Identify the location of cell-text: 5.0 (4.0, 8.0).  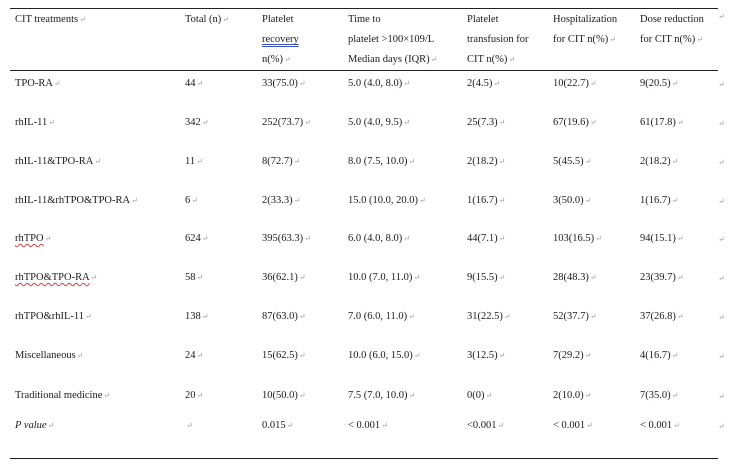
(375, 83).